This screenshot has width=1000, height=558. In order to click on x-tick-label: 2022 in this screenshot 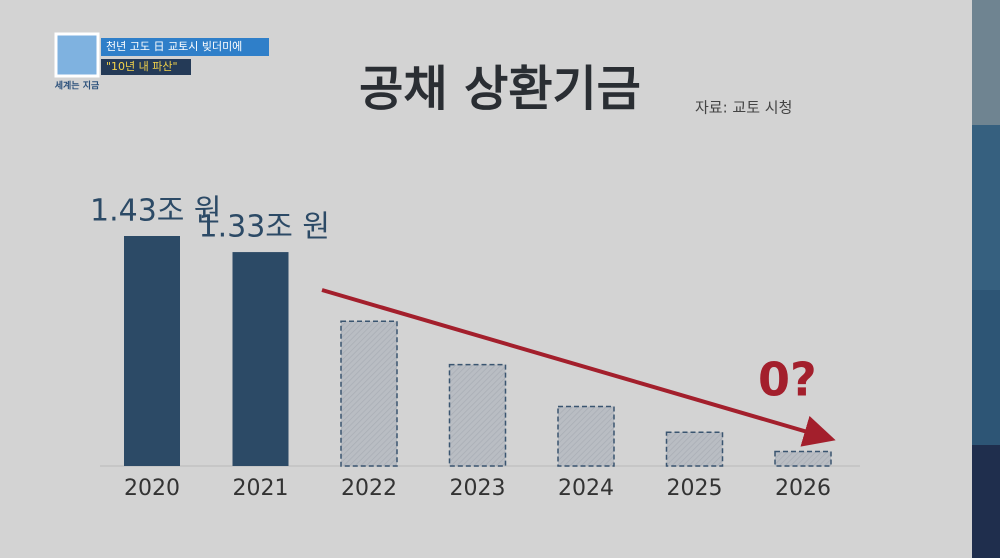, I will do `click(369, 488)`.